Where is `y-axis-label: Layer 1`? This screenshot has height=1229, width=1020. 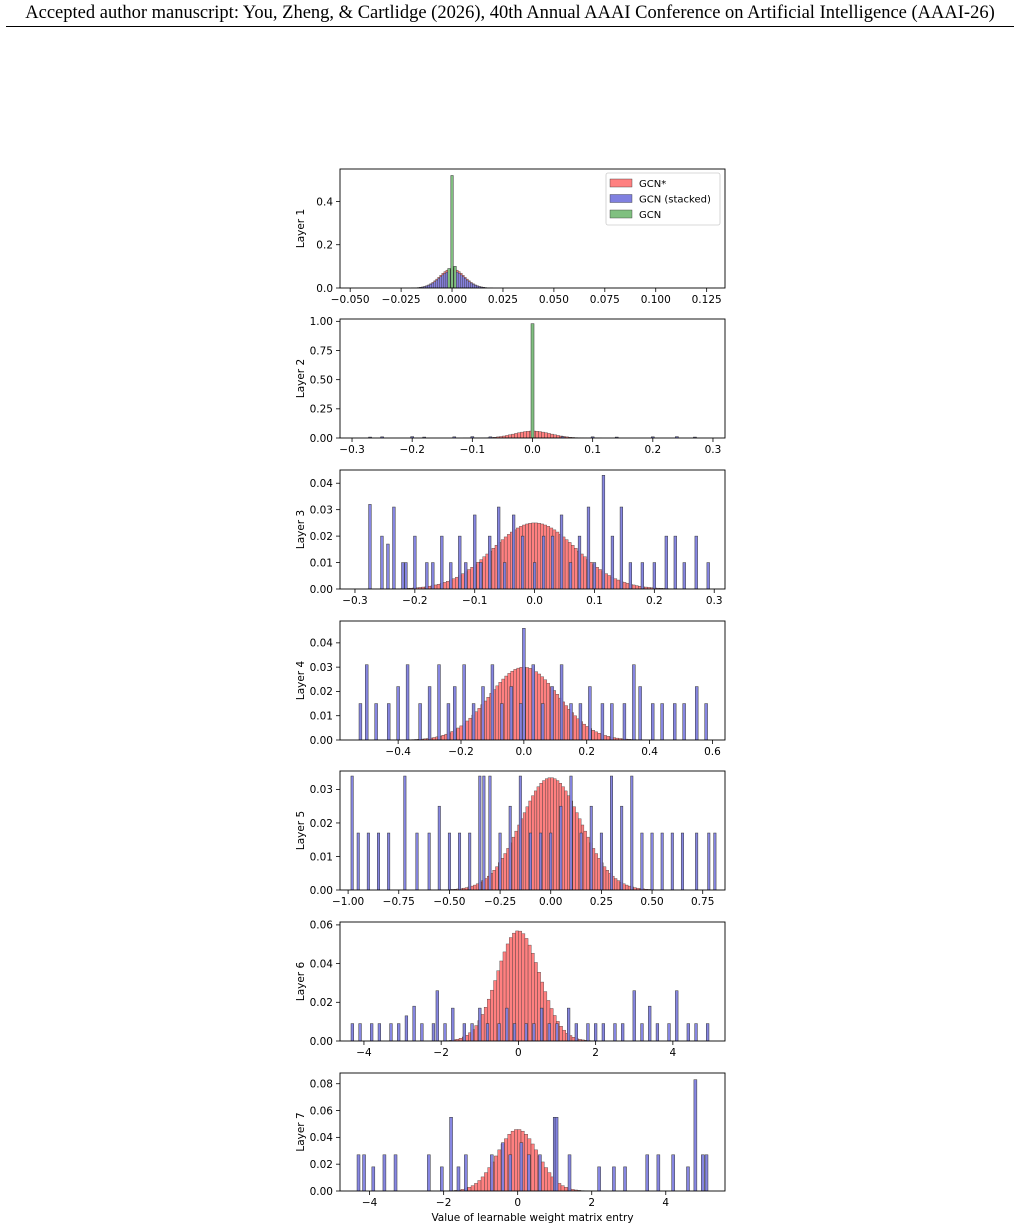
y-axis-label: Layer 1 is located at coordinates (301, 228).